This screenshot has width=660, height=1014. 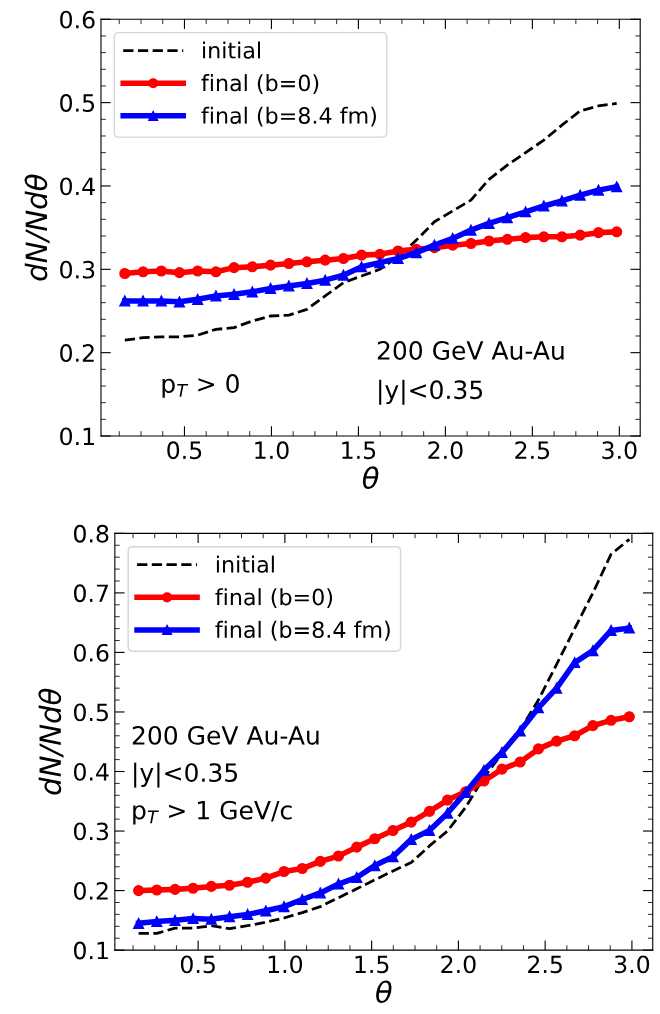 I want to click on annotation: p$_{T}$ > 1 GeV/c, so click(x=212, y=812).